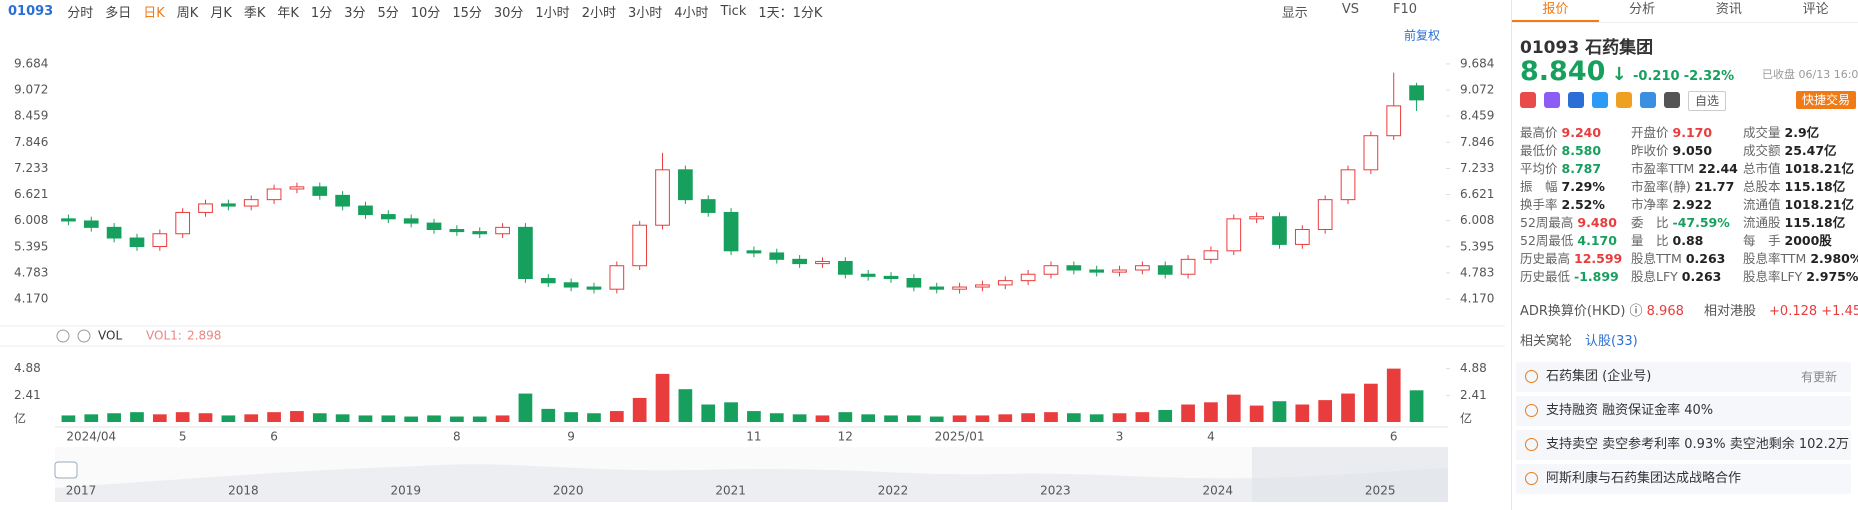 The height and width of the screenshot is (510, 1858). Describe the element at coordinates (1350, 9) in the screenshot. I see `toolbar-item: VS` at that location.